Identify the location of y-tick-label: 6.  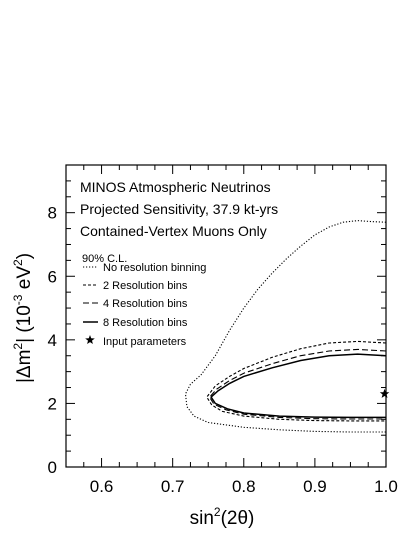
(52, 276).